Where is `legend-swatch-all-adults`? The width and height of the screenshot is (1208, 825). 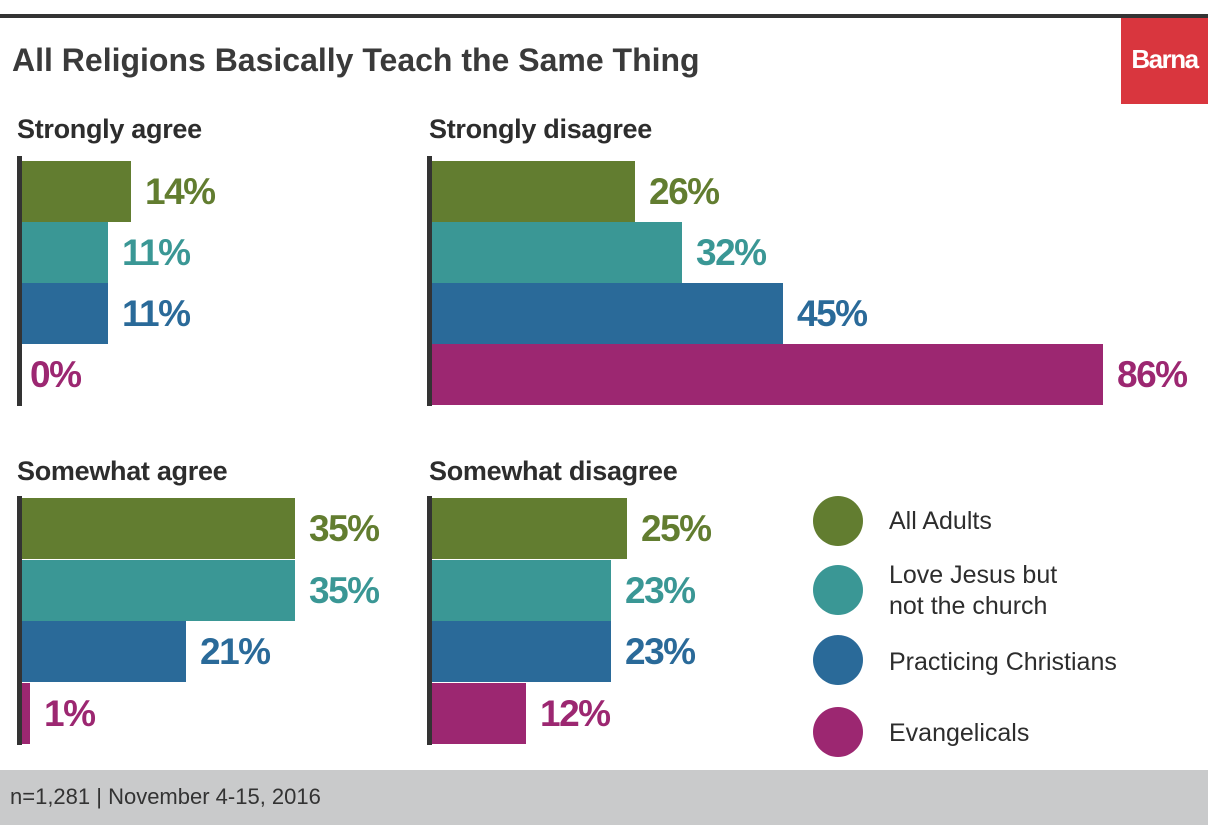 legend-swatch-all-adults is located at coordinates (838, 521).